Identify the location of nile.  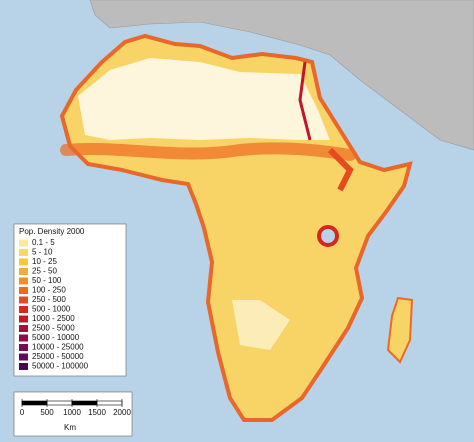
(305, 101).